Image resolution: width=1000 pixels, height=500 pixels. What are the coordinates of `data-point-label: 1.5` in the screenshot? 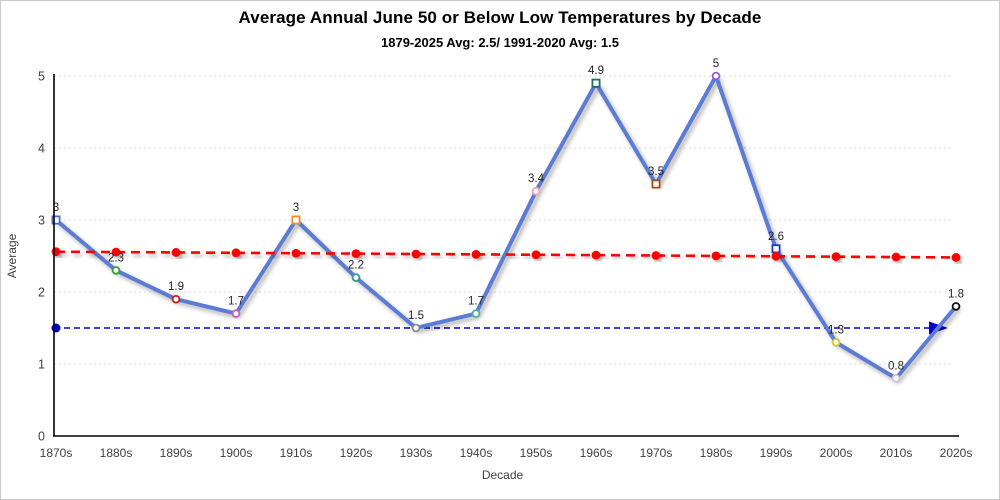 It's located at (416, 316).